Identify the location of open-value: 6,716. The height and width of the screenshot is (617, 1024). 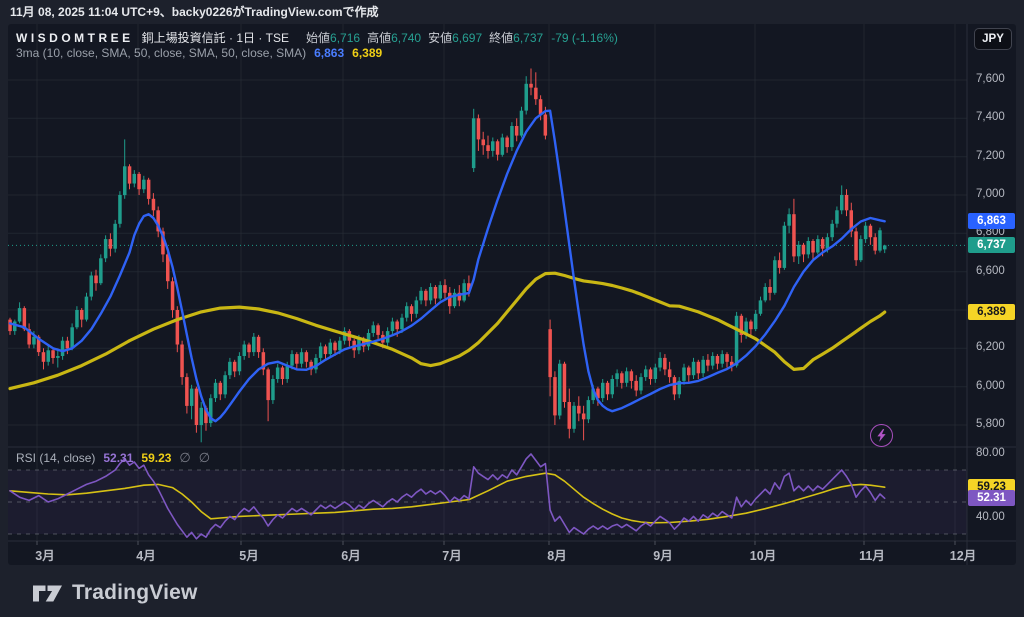
(345, 38).